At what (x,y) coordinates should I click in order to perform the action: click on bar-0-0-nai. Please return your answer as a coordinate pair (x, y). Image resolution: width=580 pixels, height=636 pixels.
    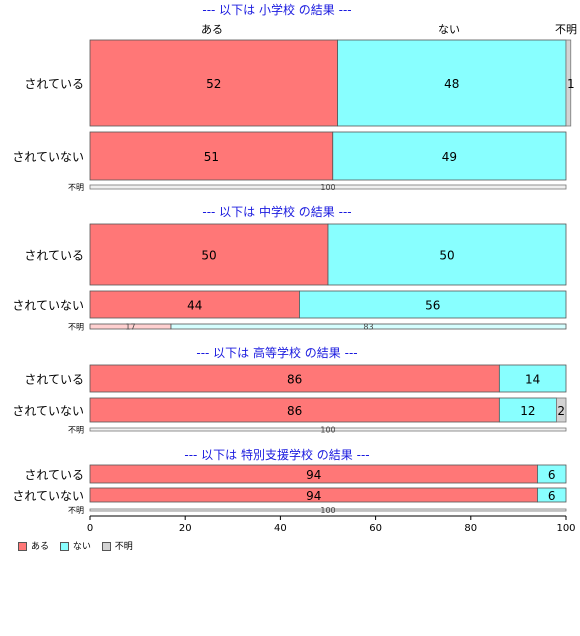
    Looking at the image, I should click on (452, 83).